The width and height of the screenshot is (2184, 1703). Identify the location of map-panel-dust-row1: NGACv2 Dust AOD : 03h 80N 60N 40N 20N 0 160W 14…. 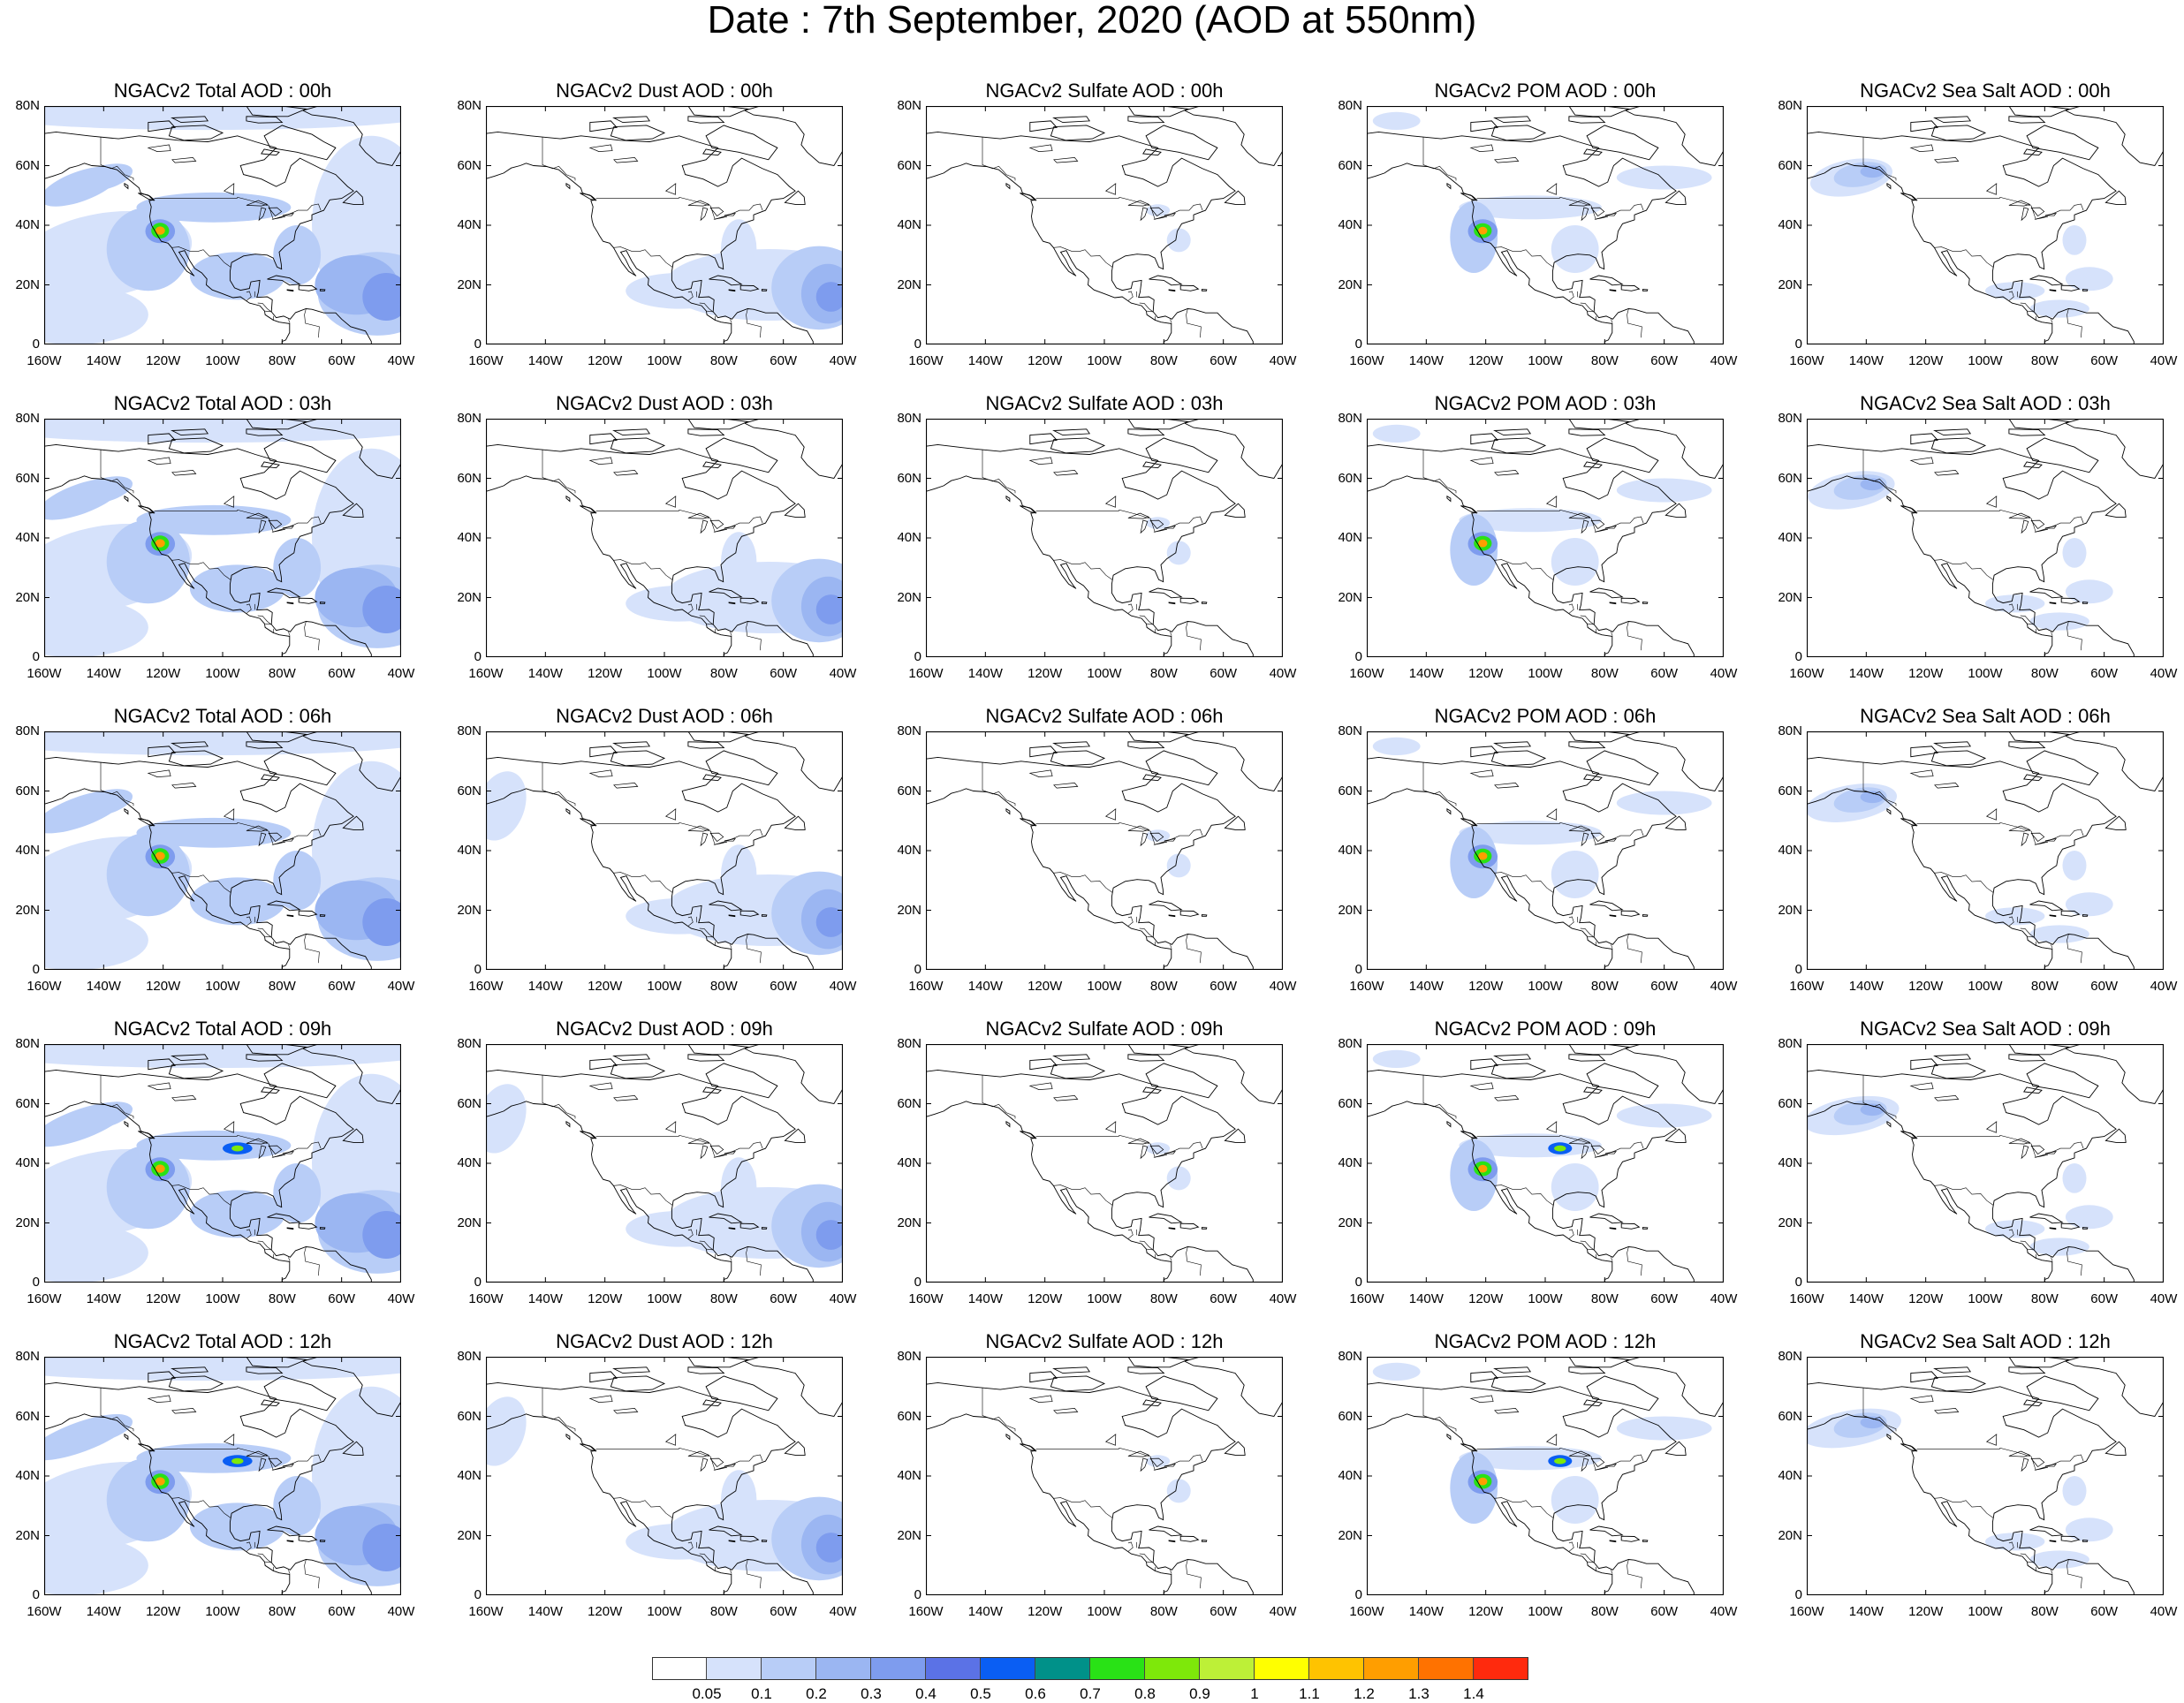
(662, 538).